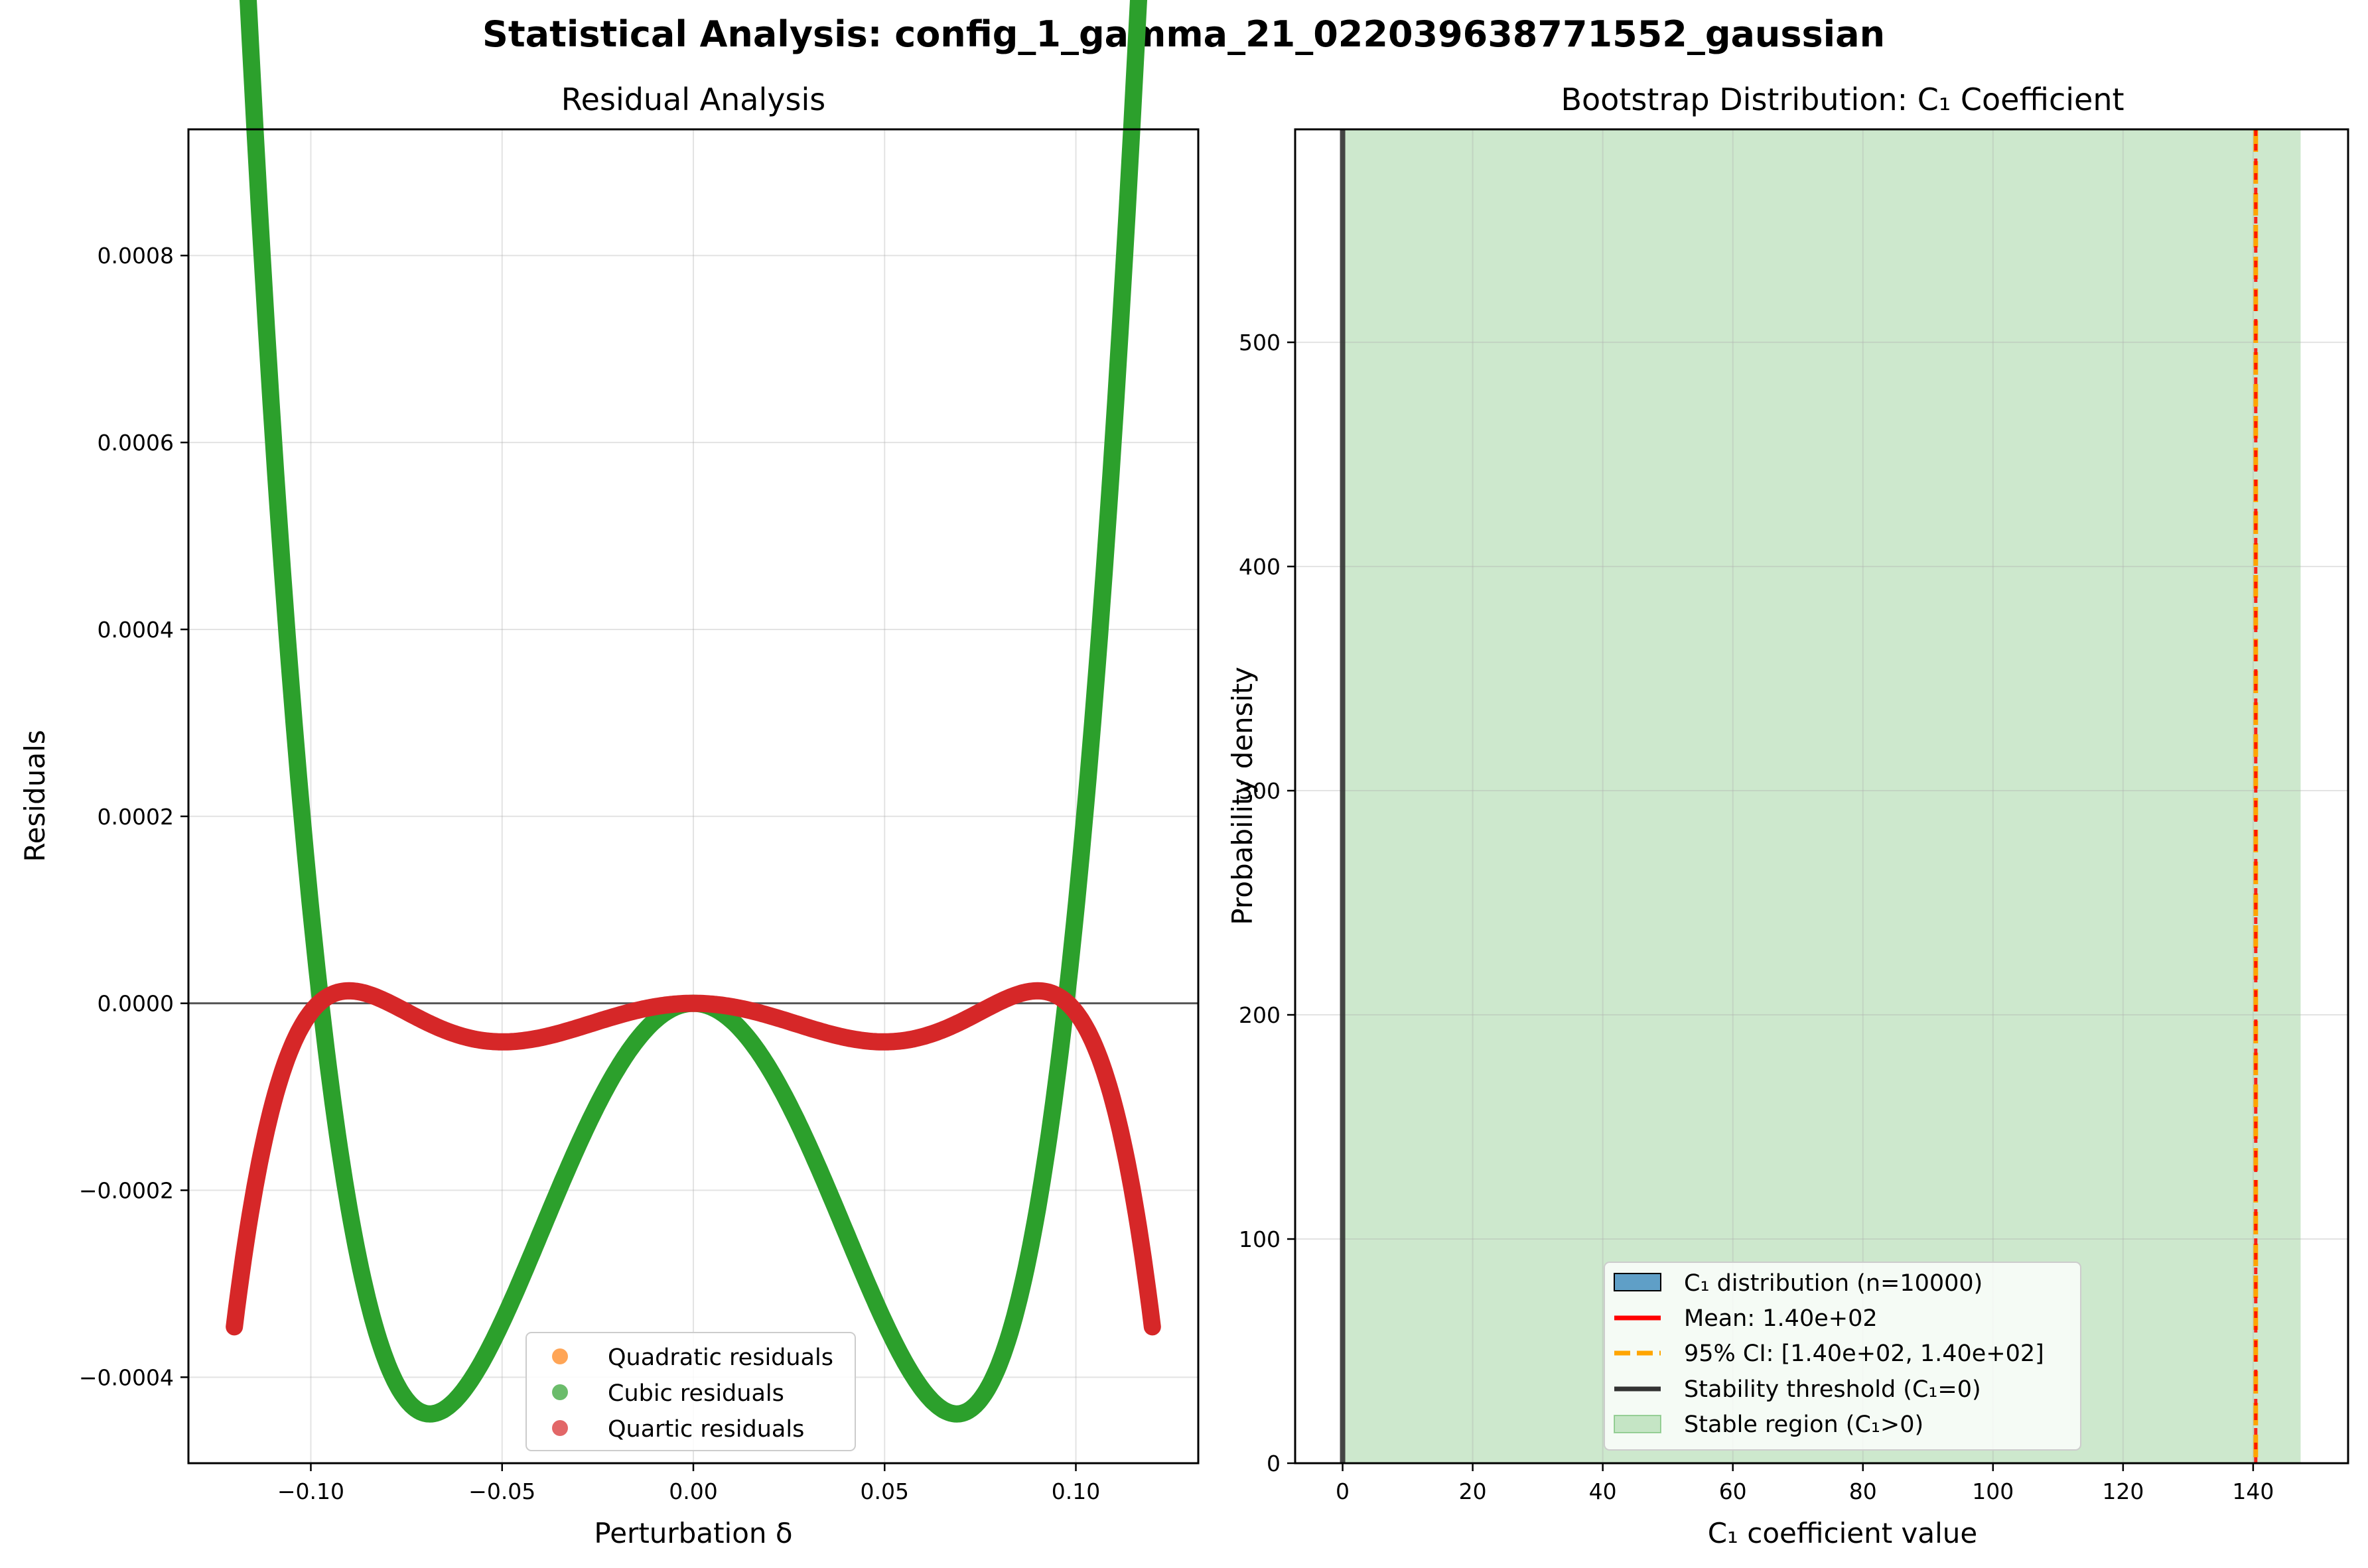  Describe the element at coordinates (136, 256) in the screenshot. I see `residual-y-tick-label: 0.0008` at that location.